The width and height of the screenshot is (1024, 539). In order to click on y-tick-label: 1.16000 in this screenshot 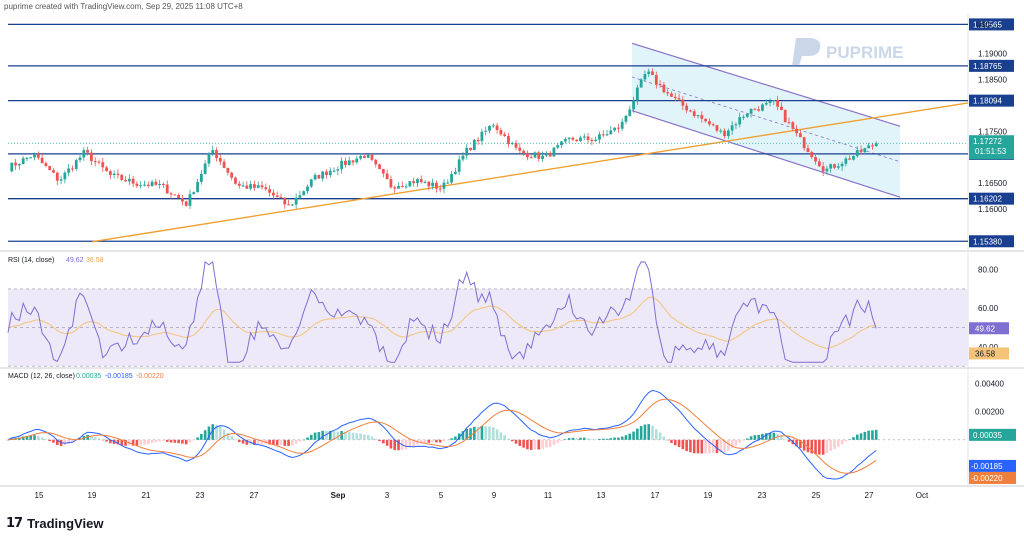, I will do `click(992, 209)`.